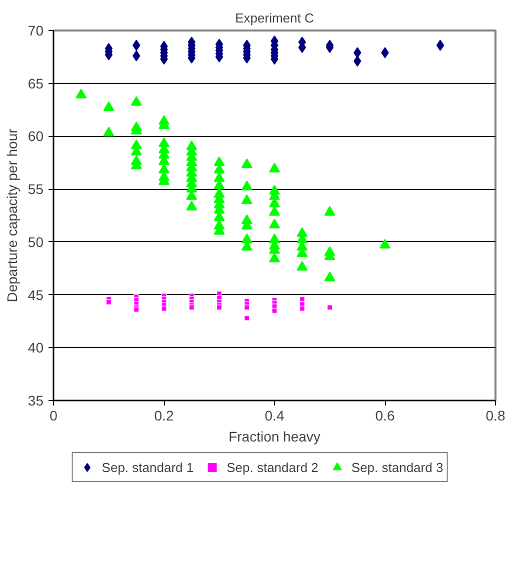  Describe the element at coordinates (54, 416) in the screenshot. I see `x-tick-label: 0` at that location.